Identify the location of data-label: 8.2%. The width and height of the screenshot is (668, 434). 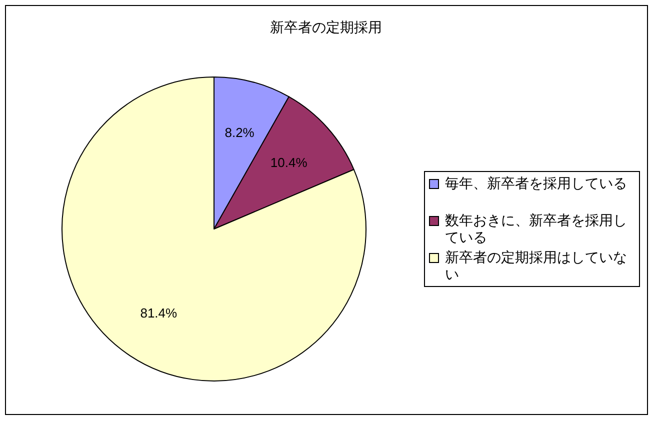
(239, 132).